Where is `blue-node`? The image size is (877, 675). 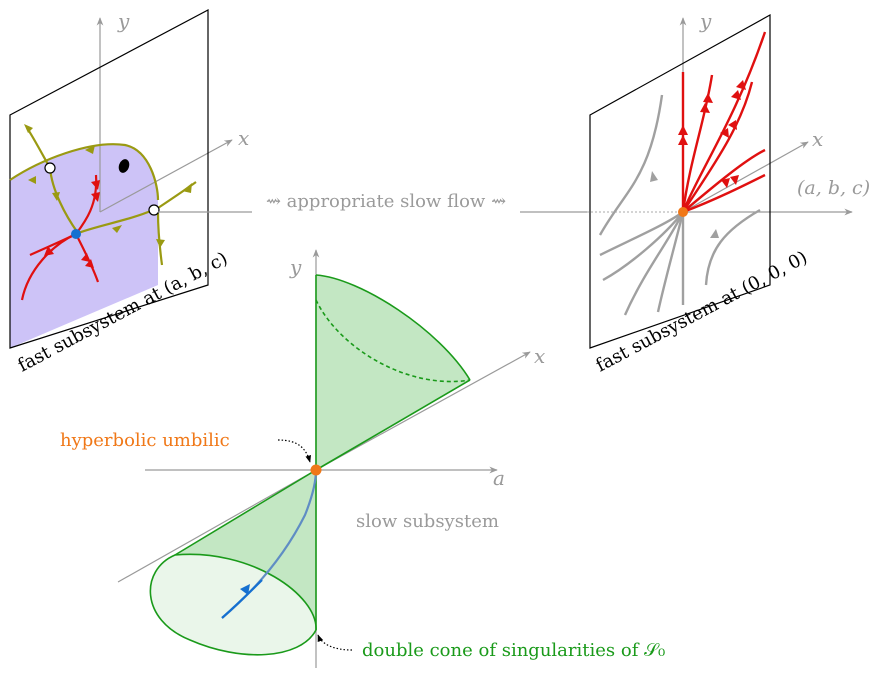 blue-node is located at coordinates (76, 234).